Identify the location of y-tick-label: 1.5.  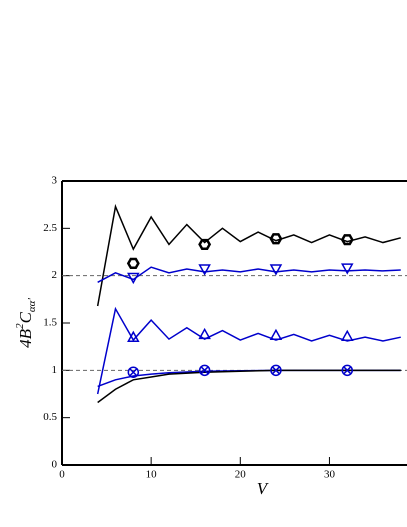
(50, 323).